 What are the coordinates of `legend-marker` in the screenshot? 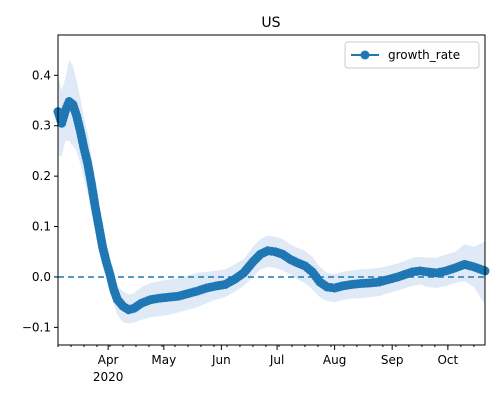 It's located at (365, 55).